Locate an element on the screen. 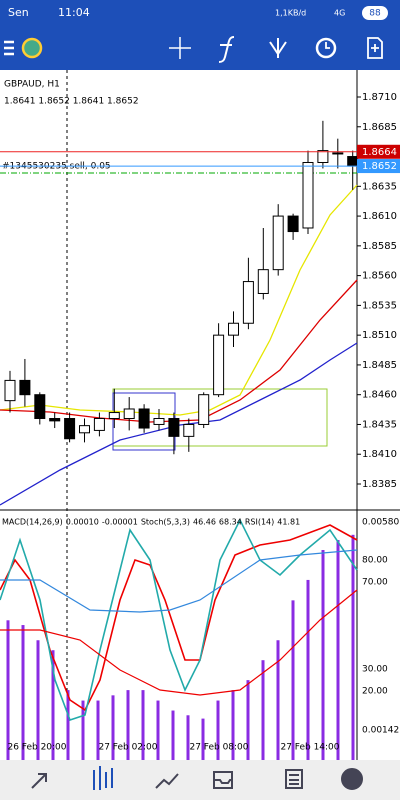  price-tick-label: 1.8560 is located at coordinates (379, 276).